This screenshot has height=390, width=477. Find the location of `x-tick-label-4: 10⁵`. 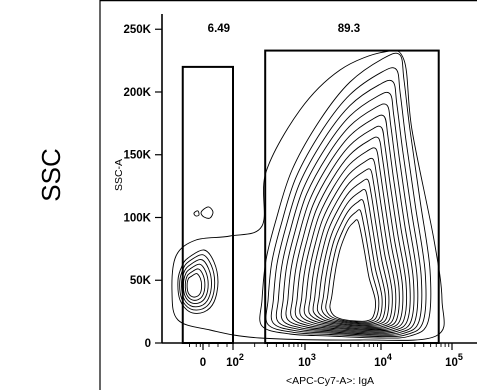

x-tick-label-4: 10⁵ is located at coordinates (454, 360).